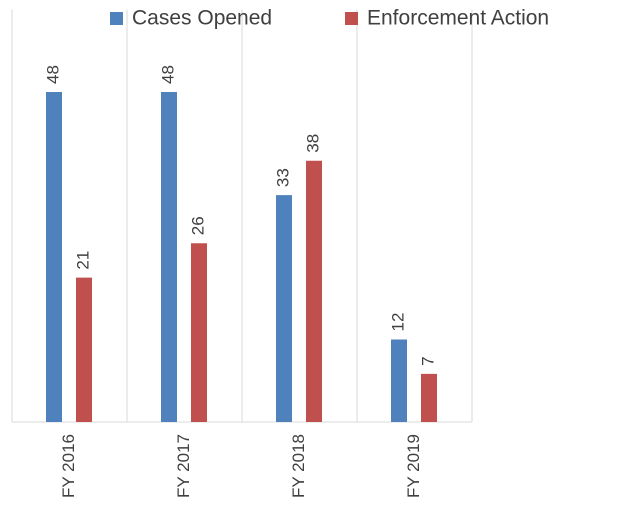  What do you see at coordinates (312, 143) in the screenshot?
I see `data-label: 38` at bounding box center [312, 143].